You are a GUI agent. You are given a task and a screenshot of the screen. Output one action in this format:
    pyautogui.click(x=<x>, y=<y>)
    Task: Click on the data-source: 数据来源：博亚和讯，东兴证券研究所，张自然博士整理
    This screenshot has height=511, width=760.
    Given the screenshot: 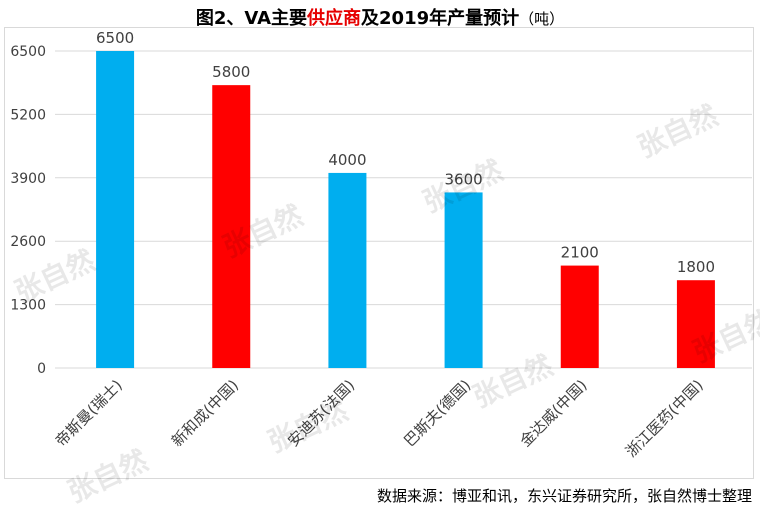 What is the action you would take?
    pyautogui.click(x=564, y=496)
    